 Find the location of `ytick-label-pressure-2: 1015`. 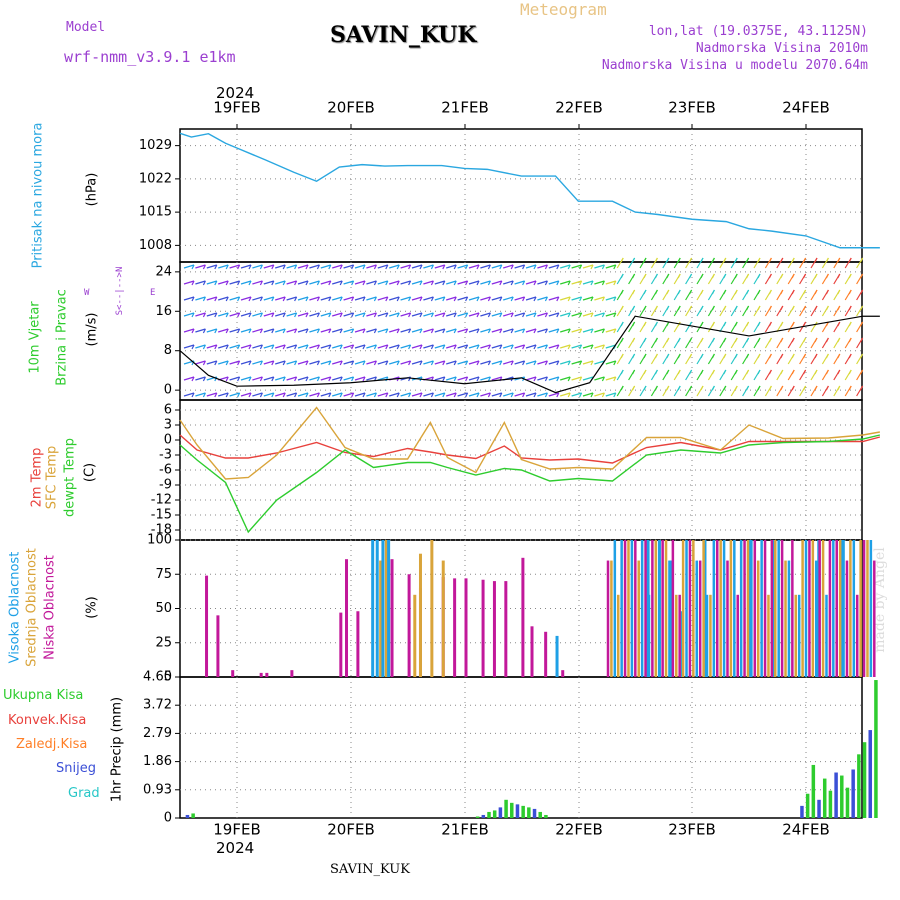

ytick-label-pressure-2: 1015 is located at coordinates (155, 212).